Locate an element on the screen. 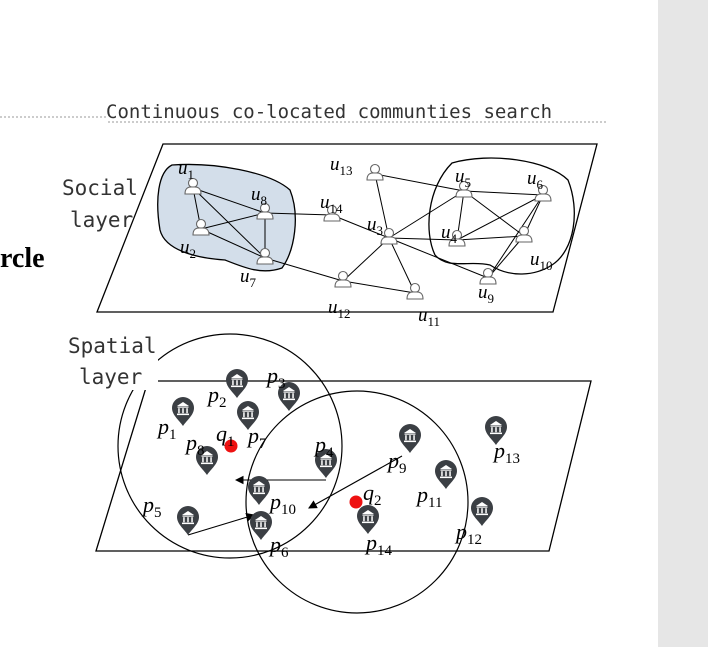  poi-p5 is located at coordinates (188, 520).